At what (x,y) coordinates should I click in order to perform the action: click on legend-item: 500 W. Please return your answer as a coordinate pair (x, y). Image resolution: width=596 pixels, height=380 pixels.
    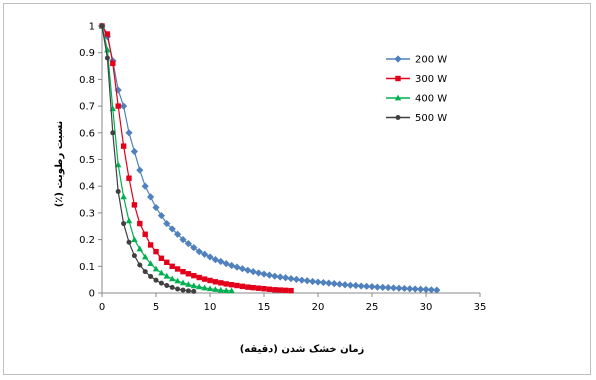
    Looking at the image, I should click on (416, 118).